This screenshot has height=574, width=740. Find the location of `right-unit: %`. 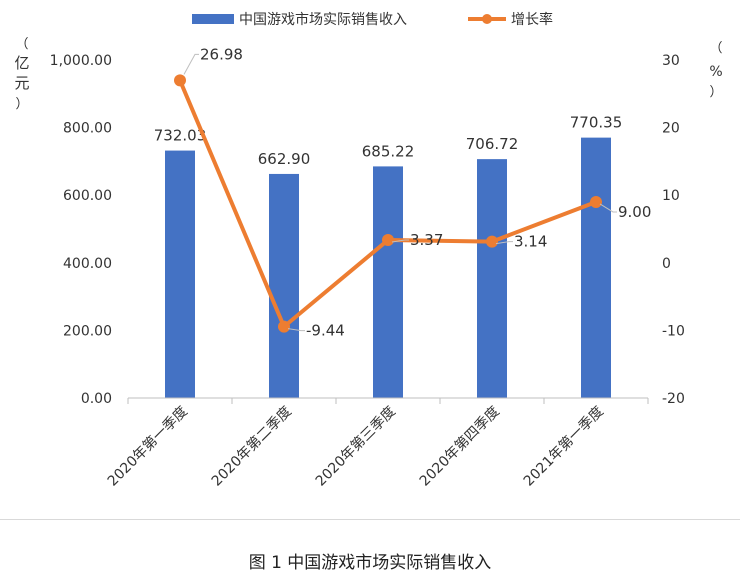

right-unit: % is located at coordinates (715, 72).